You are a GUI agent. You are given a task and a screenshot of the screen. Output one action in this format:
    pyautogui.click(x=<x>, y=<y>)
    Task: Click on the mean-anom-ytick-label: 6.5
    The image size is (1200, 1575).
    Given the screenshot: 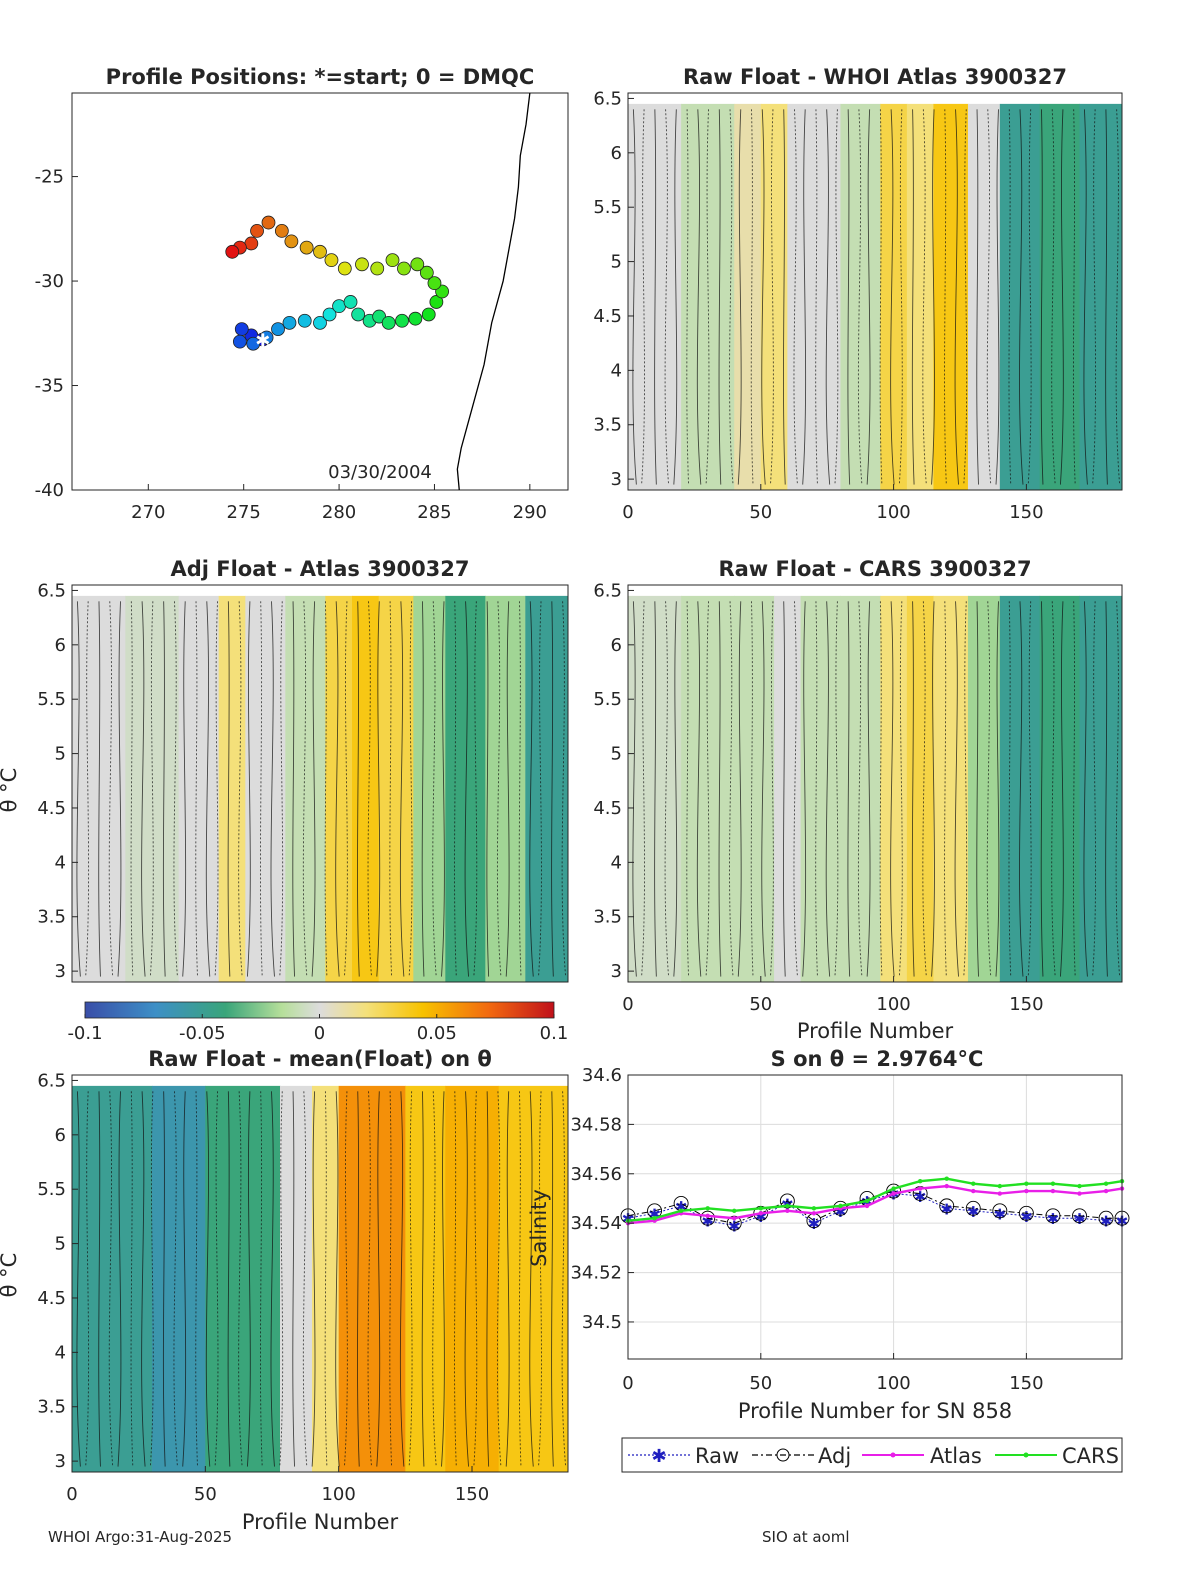 What is the action you would take?
    pyautogui.click(x=51, y=1080)
    